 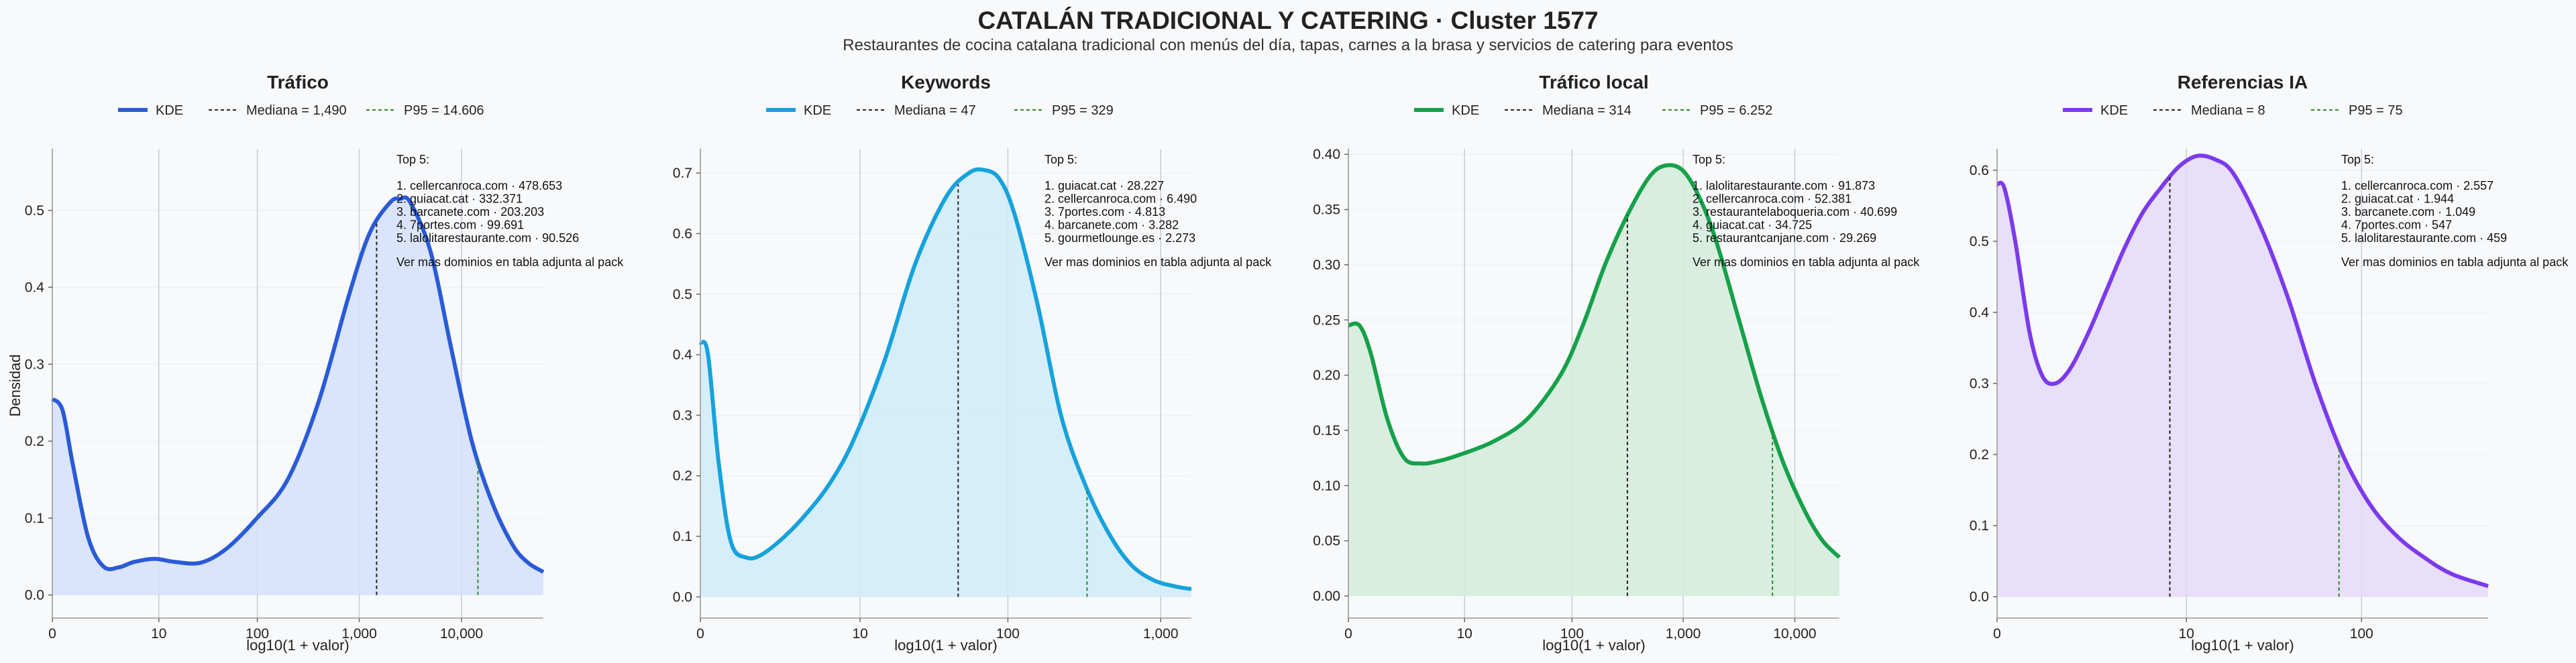 I want to click on top5-item: 2. cellercanroca.com · 52.381, so click(x=1772, y=199).